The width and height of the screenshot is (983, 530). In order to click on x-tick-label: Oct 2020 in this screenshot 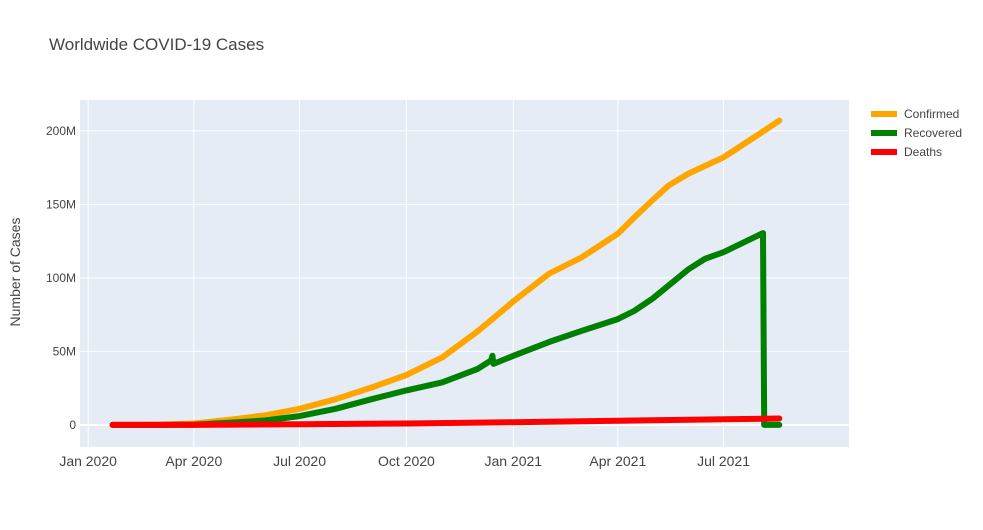, I will do `click(406, 461)`.